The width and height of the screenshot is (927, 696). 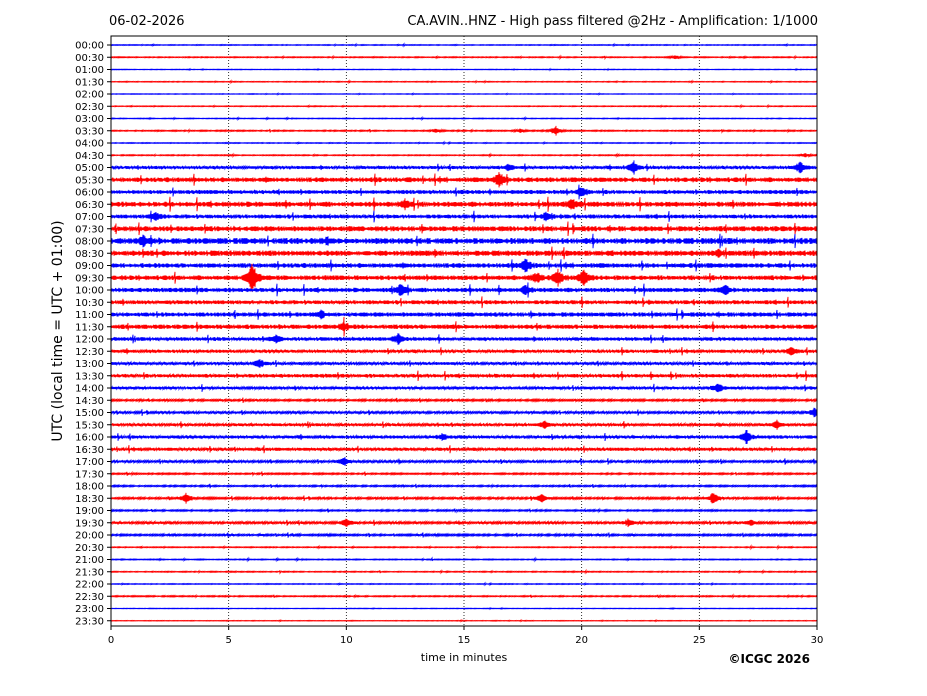 What do you see at coordinates (346, 640) in the screenshot?
I see `x-tick-label: 10` at bounding box center [346, 640].